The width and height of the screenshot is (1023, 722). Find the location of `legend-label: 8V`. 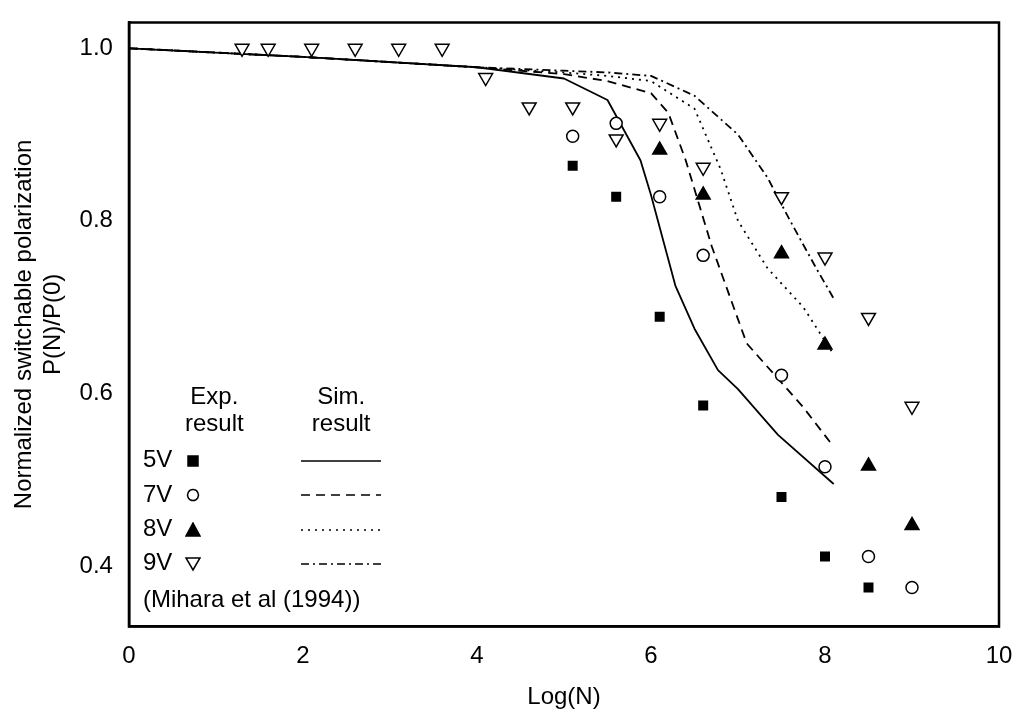

legend-label: 8V is located at coordinates (158, 527).